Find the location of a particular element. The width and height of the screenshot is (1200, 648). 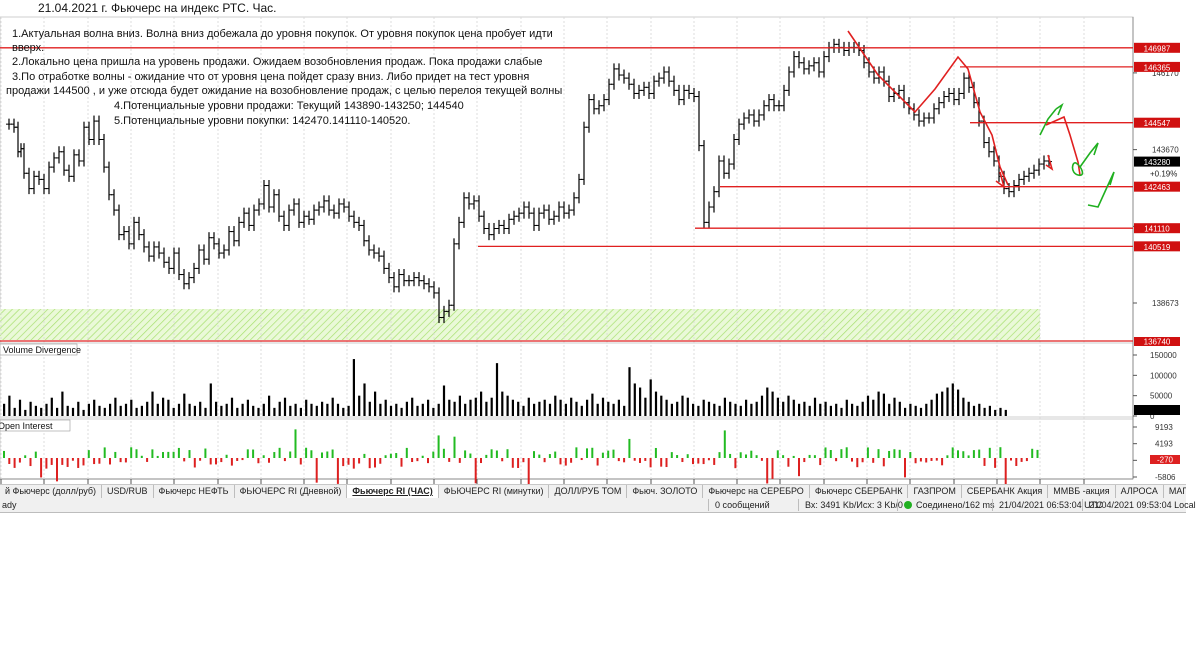

tab-instrument: й Фьючерс (долл/руб) is located at coordinates (51, 491).